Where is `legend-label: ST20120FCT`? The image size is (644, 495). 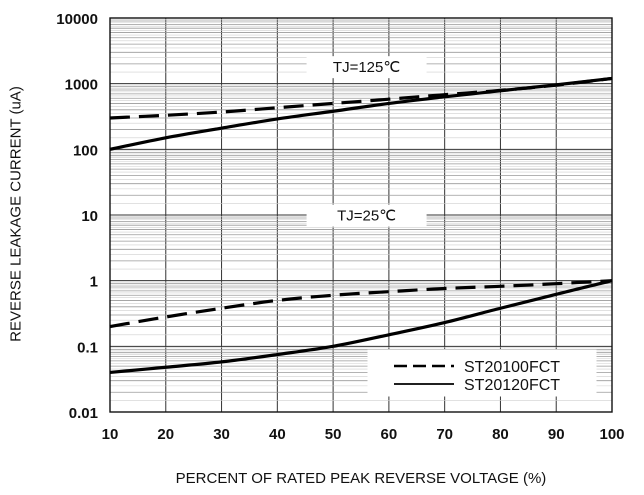 legend-label: ST20120FCT is located at coordinates (512, 385).